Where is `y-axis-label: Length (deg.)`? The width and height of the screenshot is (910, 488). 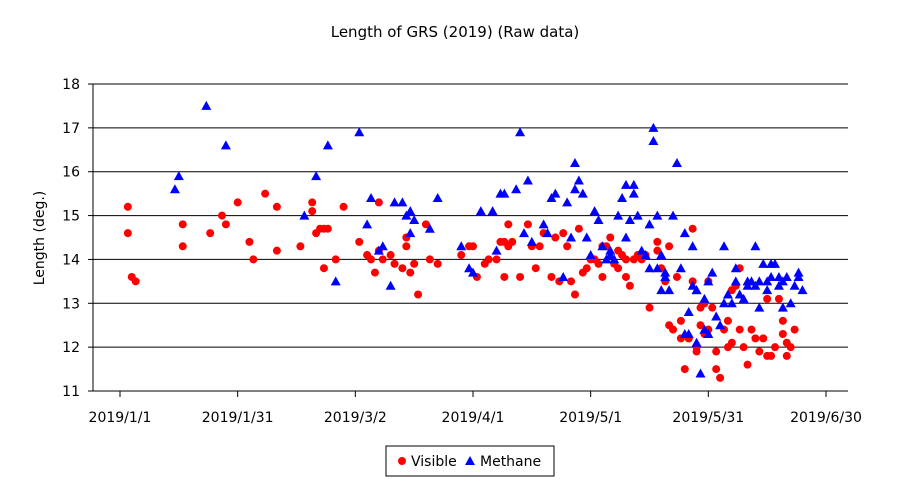 y-axis-label: Length (deg.) is located at coordinates (40, 238).